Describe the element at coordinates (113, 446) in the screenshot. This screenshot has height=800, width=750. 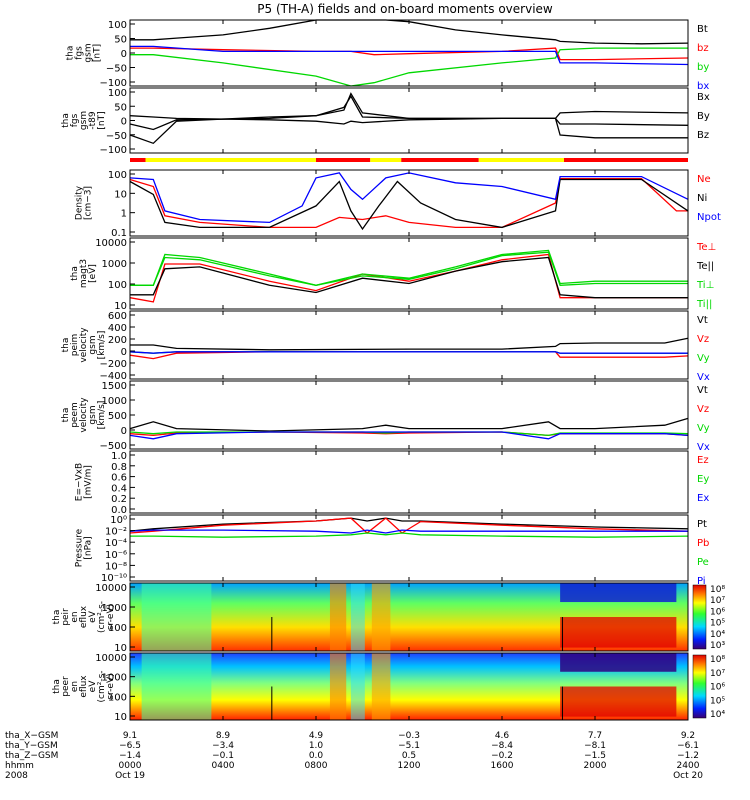
I see `y-tick-label: −500` at that location.